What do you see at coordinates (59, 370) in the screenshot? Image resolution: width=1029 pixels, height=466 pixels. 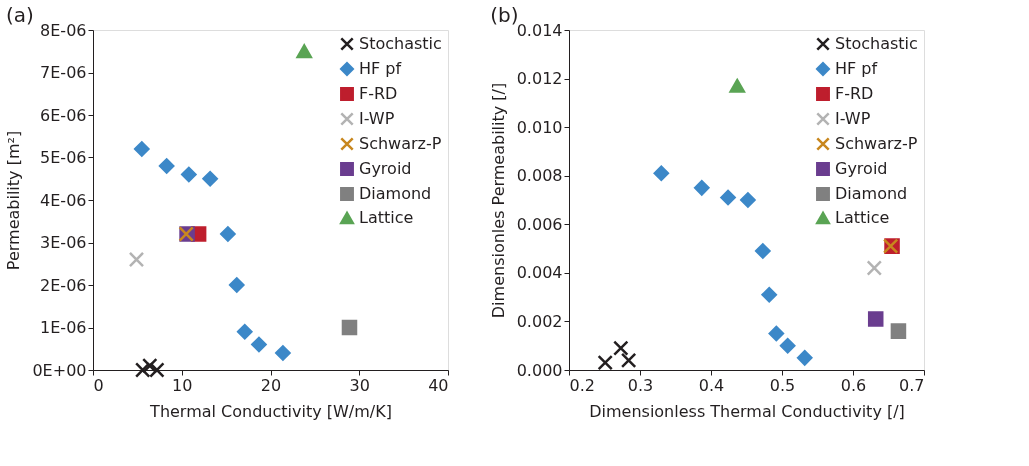 I see `y-tick-label: 0E+00` at bounding box center [59, 370].